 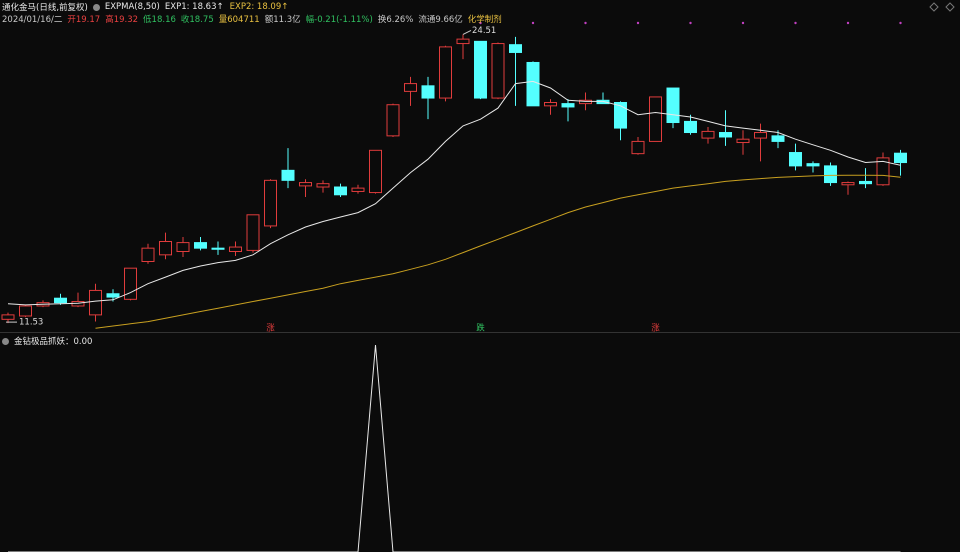 What do you see at coordinates (132, 7) in the screenshot?
I see `indicator: EXPMA(8,50)` at bounding box center [132, 7].